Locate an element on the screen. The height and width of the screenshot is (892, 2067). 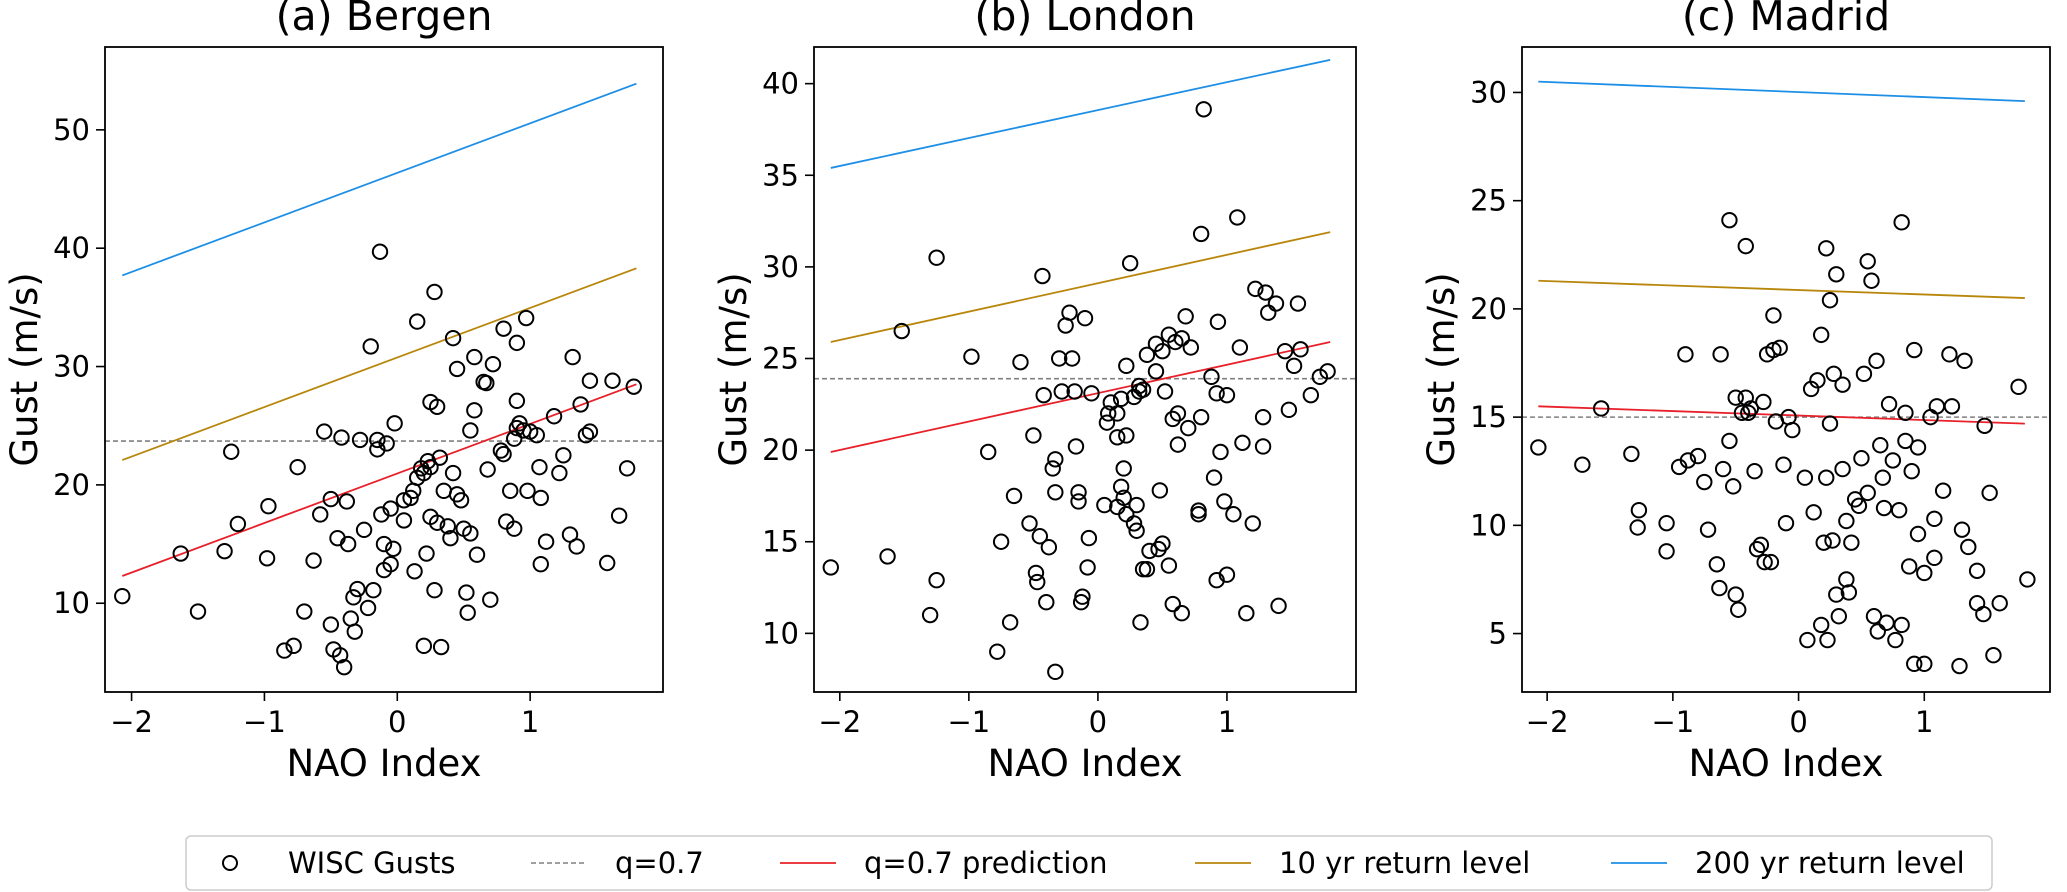
y-tick-label: 20 is located at coordinates (780, 450).